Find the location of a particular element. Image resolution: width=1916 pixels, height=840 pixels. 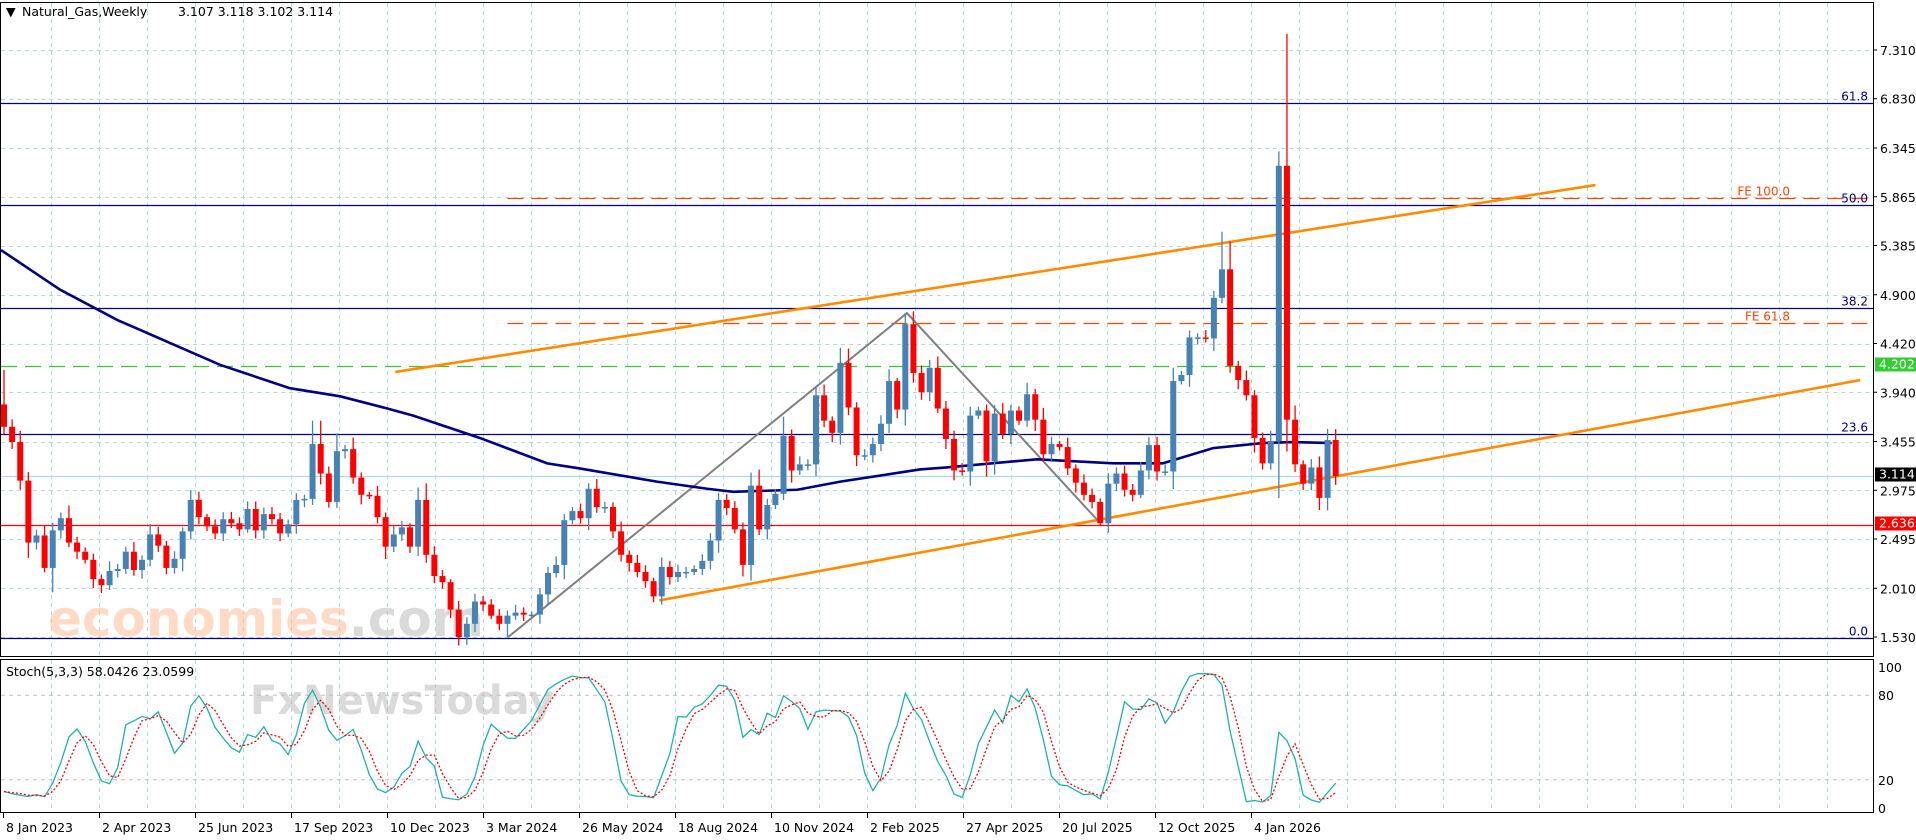

x-tick-label: 10 Nov 2024 is located at coordinates (814, 827).